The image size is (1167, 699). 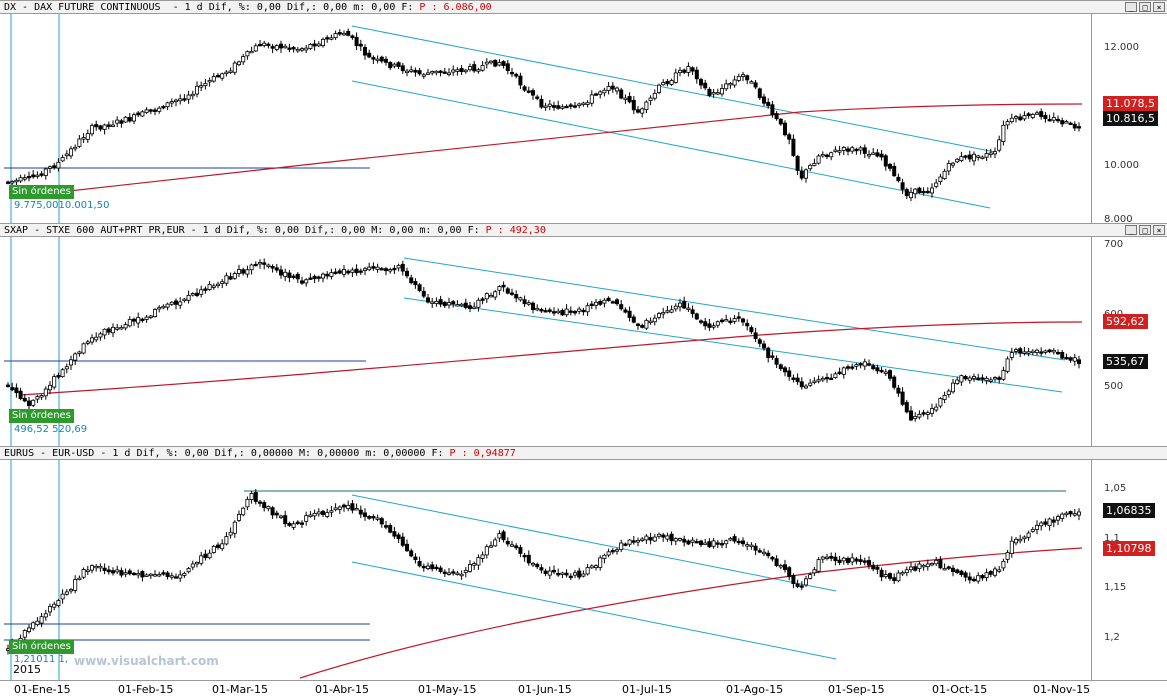 I want to click on axis-tick: 500, so click(x=1114, y=386).